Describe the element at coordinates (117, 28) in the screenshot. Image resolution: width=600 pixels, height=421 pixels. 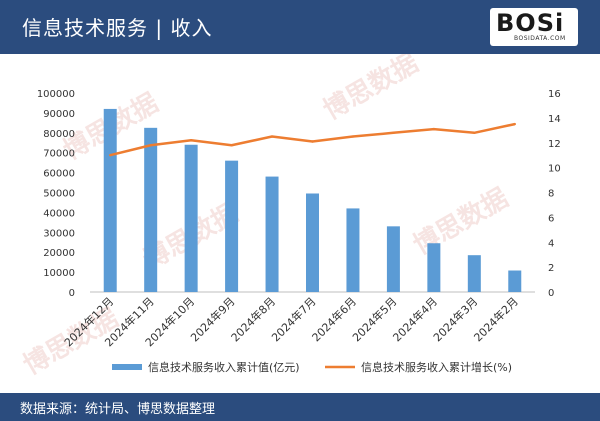
I see `page-title: 信息技术服务 | 收入` at that location.